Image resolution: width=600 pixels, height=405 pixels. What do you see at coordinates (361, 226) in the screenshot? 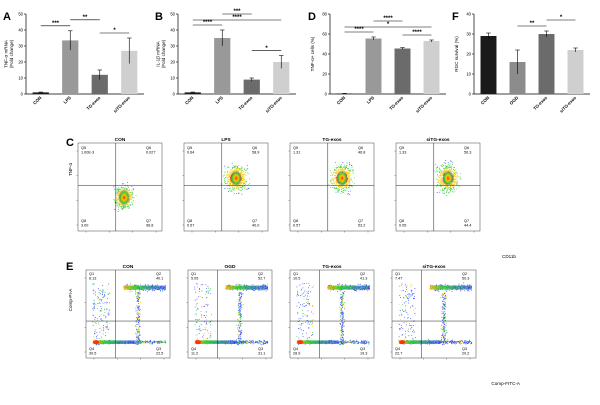
I see `quadrant-value: 53.2` at bounding box center [361, 226].